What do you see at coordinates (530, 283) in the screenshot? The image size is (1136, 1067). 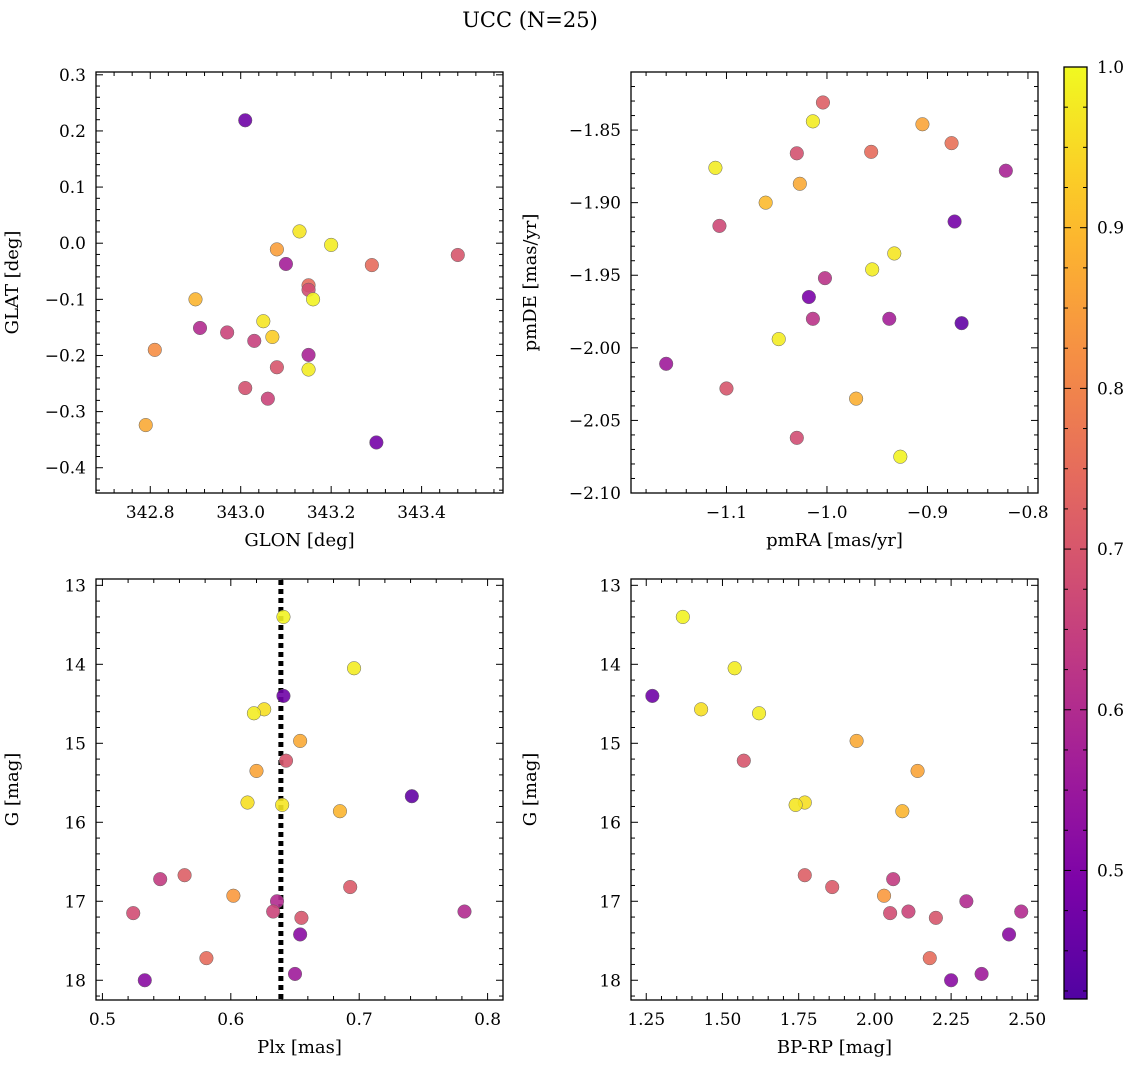 I see `y-axis-label: pmDE [mas/yr]` at bounding box center [530, 283].